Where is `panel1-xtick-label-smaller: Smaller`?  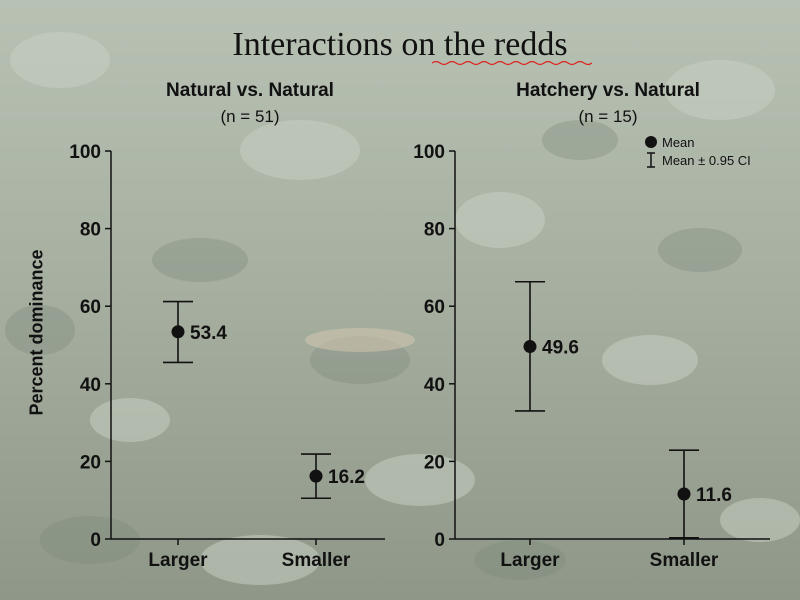
panel1-xtick-label-smaller: Smaller is located at coordinates (316, 560).